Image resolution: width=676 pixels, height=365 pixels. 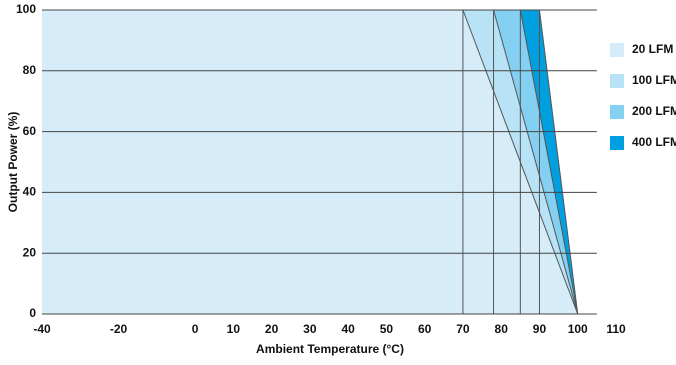 I want to click on x-tick-label: -40, so click(x=42, y=329).